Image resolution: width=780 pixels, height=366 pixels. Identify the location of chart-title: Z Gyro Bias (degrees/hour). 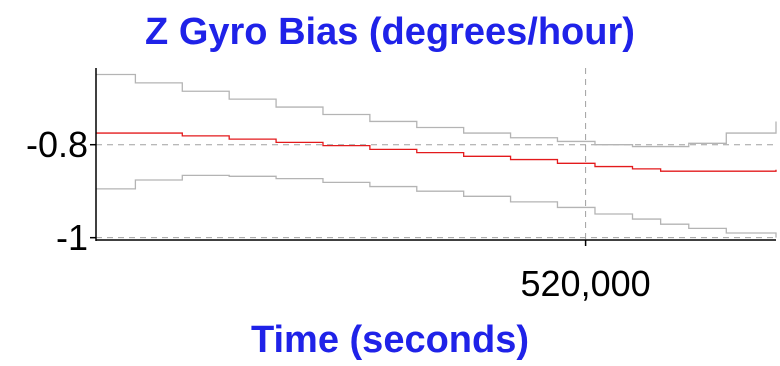
(390, 32).